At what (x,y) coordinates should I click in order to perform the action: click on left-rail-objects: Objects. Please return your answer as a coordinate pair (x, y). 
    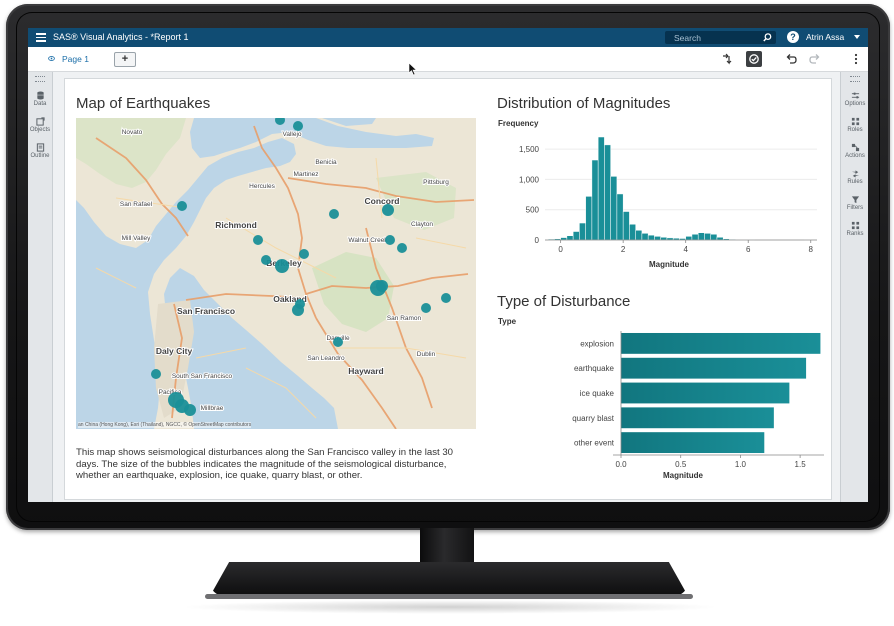
    Looking at the image, I should click on (40, 125).